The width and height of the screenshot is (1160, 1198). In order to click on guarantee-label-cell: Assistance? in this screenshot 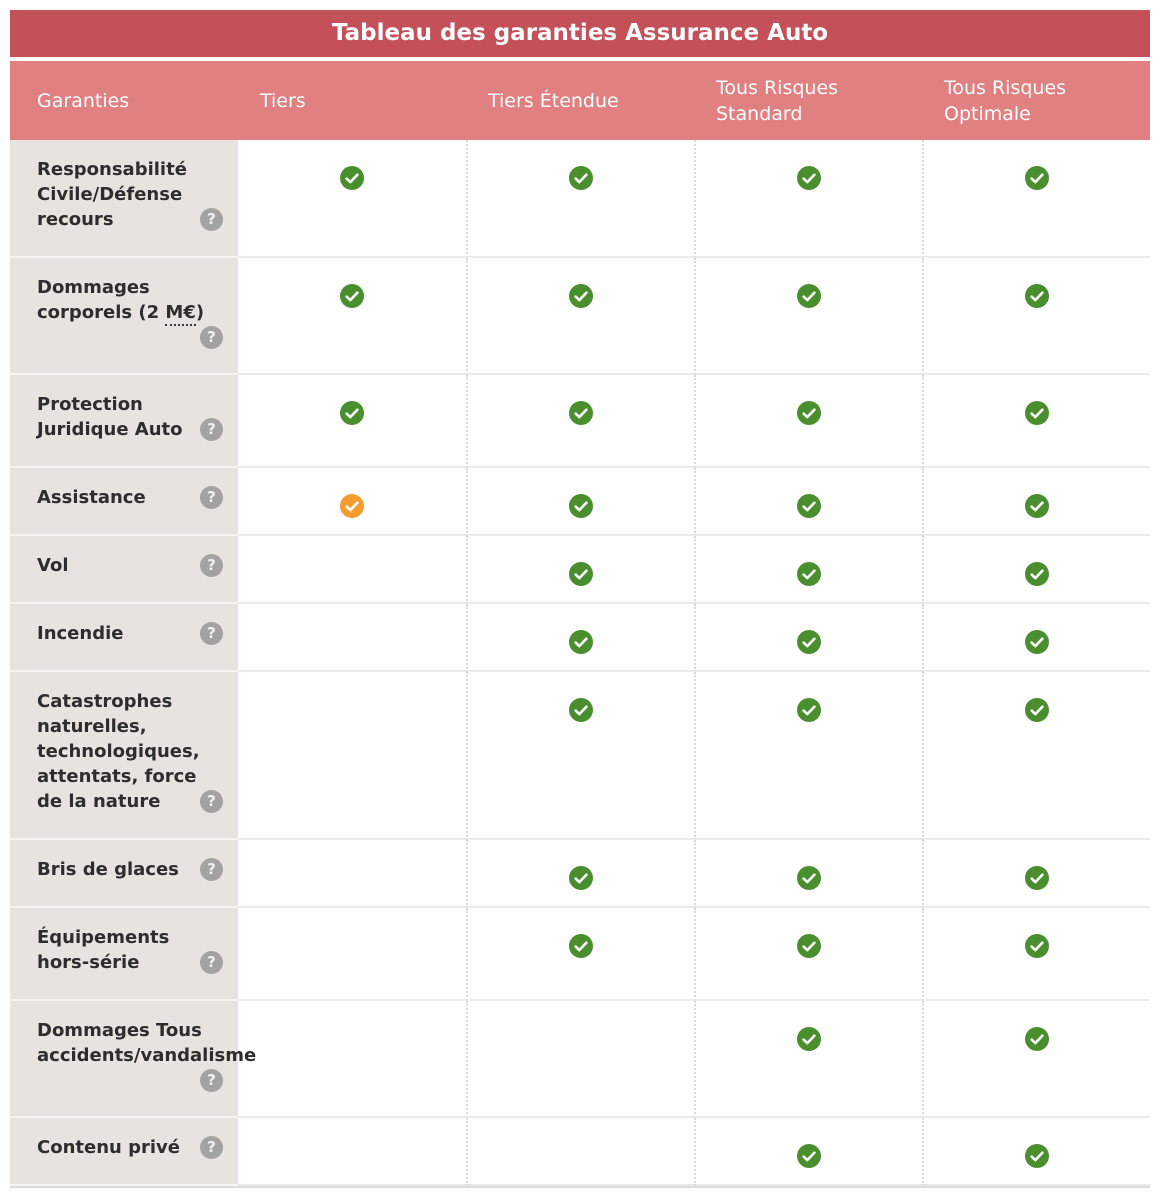, I will do `click(124, 502)`.